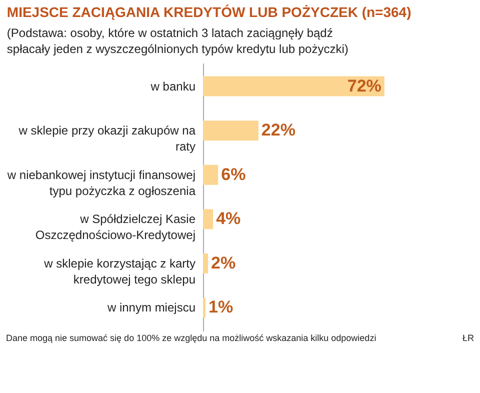 The width and height of the screenshot is (480, 393). Describe the element at coordinates (223, 262) in the screenshot. I see `data-label: 2%` at that location.